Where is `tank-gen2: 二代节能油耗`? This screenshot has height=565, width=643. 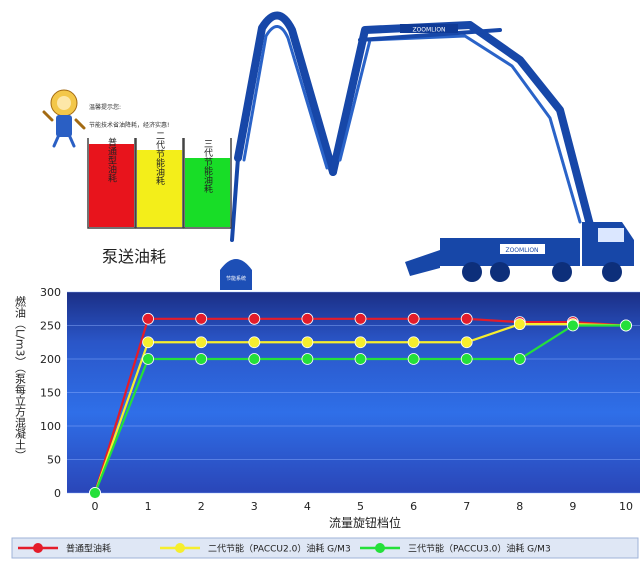
tank-gen2: 二代节能油耗 is located at coordinates (159, 180).